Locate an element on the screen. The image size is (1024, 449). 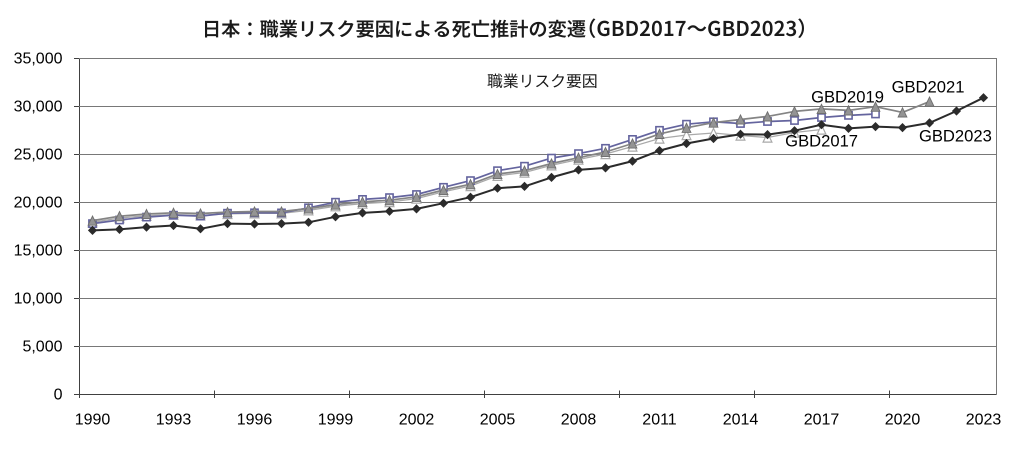
svg-text: 2005 is located at coordinates (498, 420).